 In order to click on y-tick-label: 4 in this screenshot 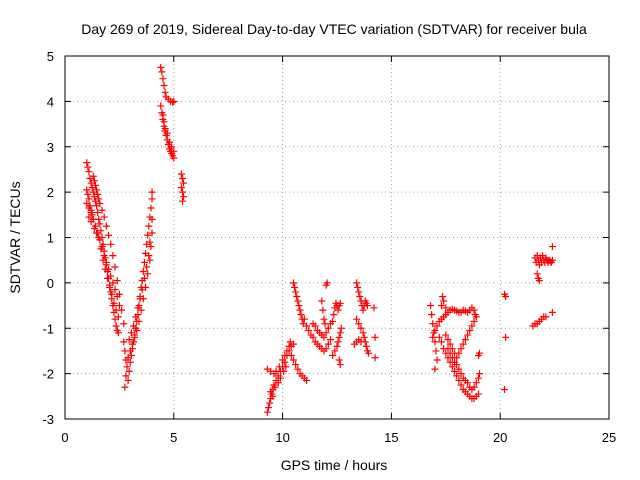, I will do `click(50, 101)`.